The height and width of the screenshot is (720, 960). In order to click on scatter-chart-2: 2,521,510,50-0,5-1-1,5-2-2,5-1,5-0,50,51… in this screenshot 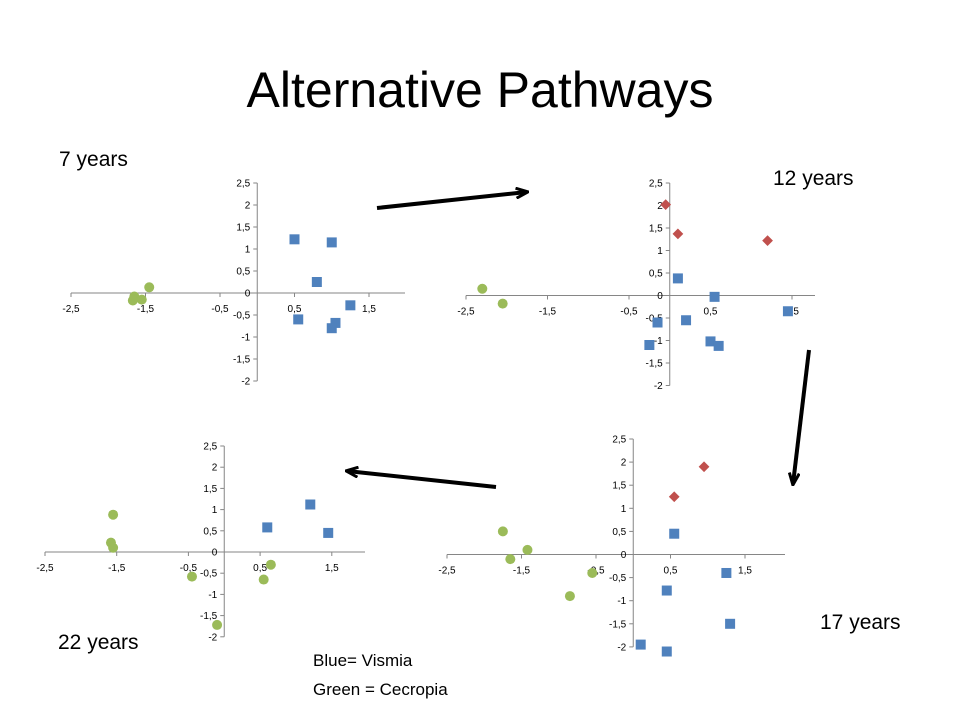, I will do `click(636, 285)`.